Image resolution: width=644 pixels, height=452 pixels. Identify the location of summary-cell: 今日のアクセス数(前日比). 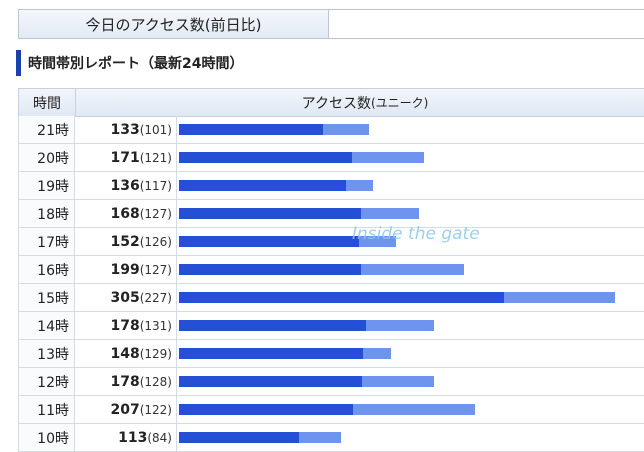
(173, 24).